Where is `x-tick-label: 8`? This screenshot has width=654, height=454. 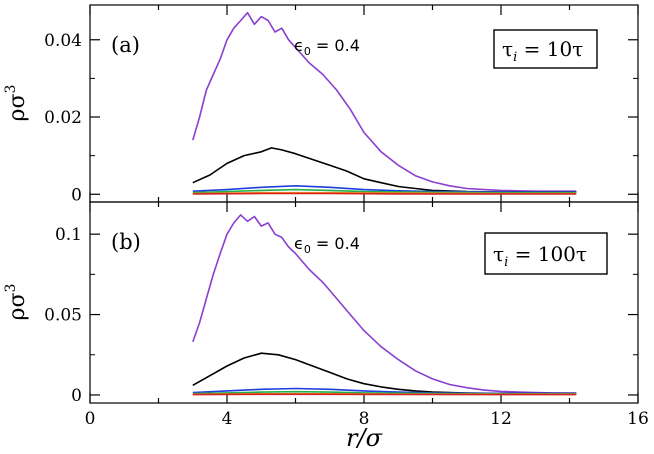 x-tick-label: 8 is located at coordinates (364, 419).